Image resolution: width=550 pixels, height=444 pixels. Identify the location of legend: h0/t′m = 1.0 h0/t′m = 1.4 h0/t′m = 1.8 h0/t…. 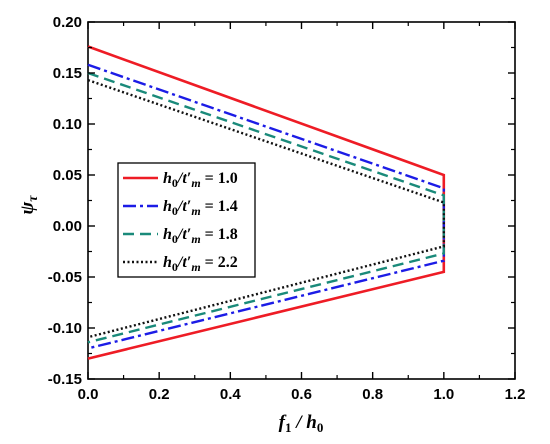
(186, 220).